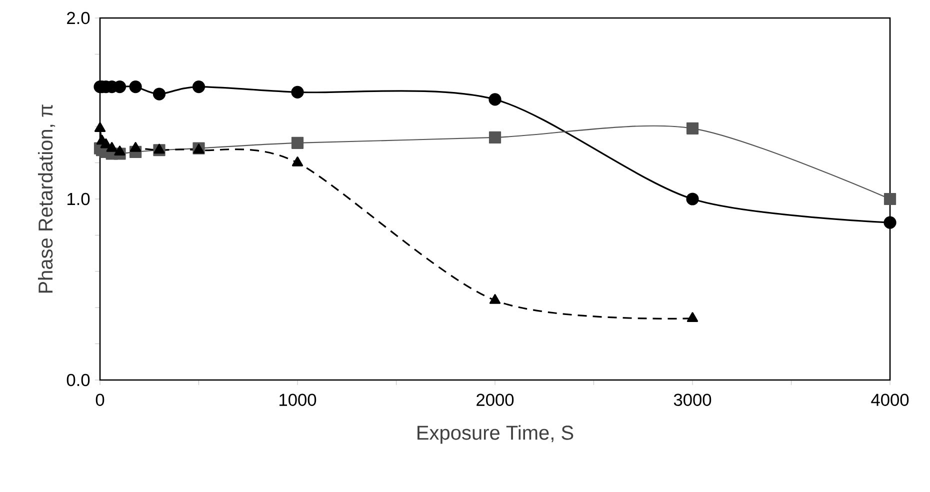  What do you see at coordinates (496, 434) in the screenshot?
I see `x-axis-title: Exposure Time, S` at bounding box center [496, 434].